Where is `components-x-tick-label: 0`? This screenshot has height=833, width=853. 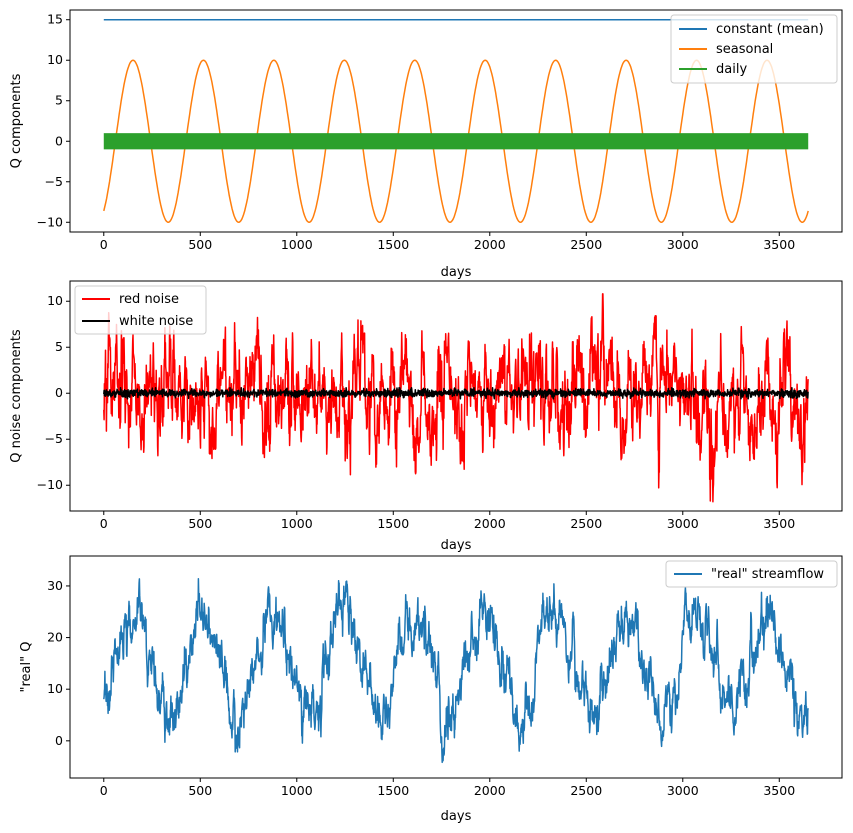 components-x-tick-label: 0 is located at coordinates (104, 244).